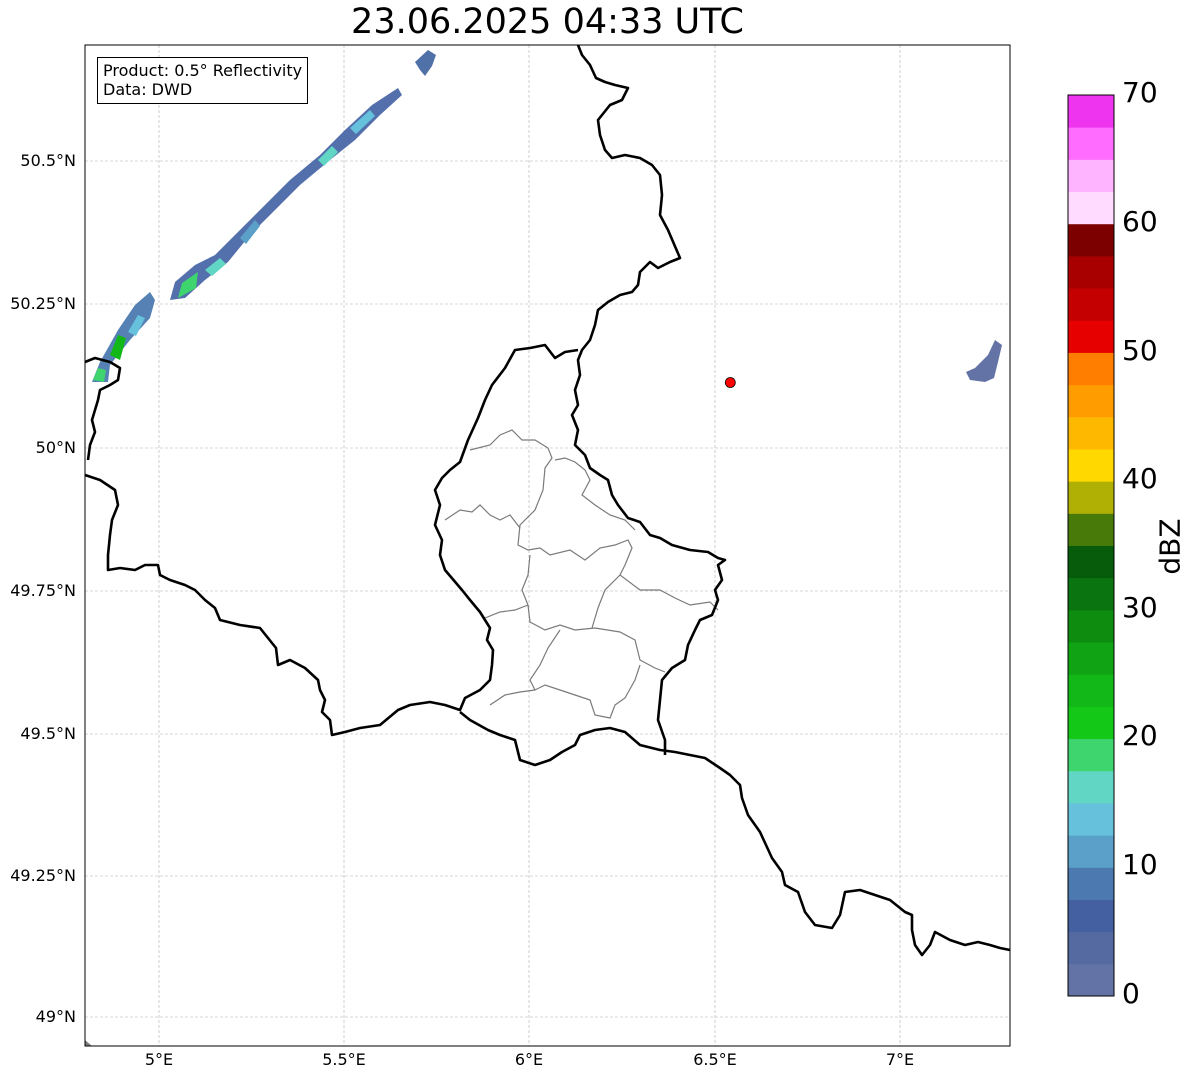 Image resolution: width=1202 pixels, height=1081 pixels. Describe the element at coordinates (48, 733) in the screenshot. I see `lat-tick-label: 49.5°N` at that location.